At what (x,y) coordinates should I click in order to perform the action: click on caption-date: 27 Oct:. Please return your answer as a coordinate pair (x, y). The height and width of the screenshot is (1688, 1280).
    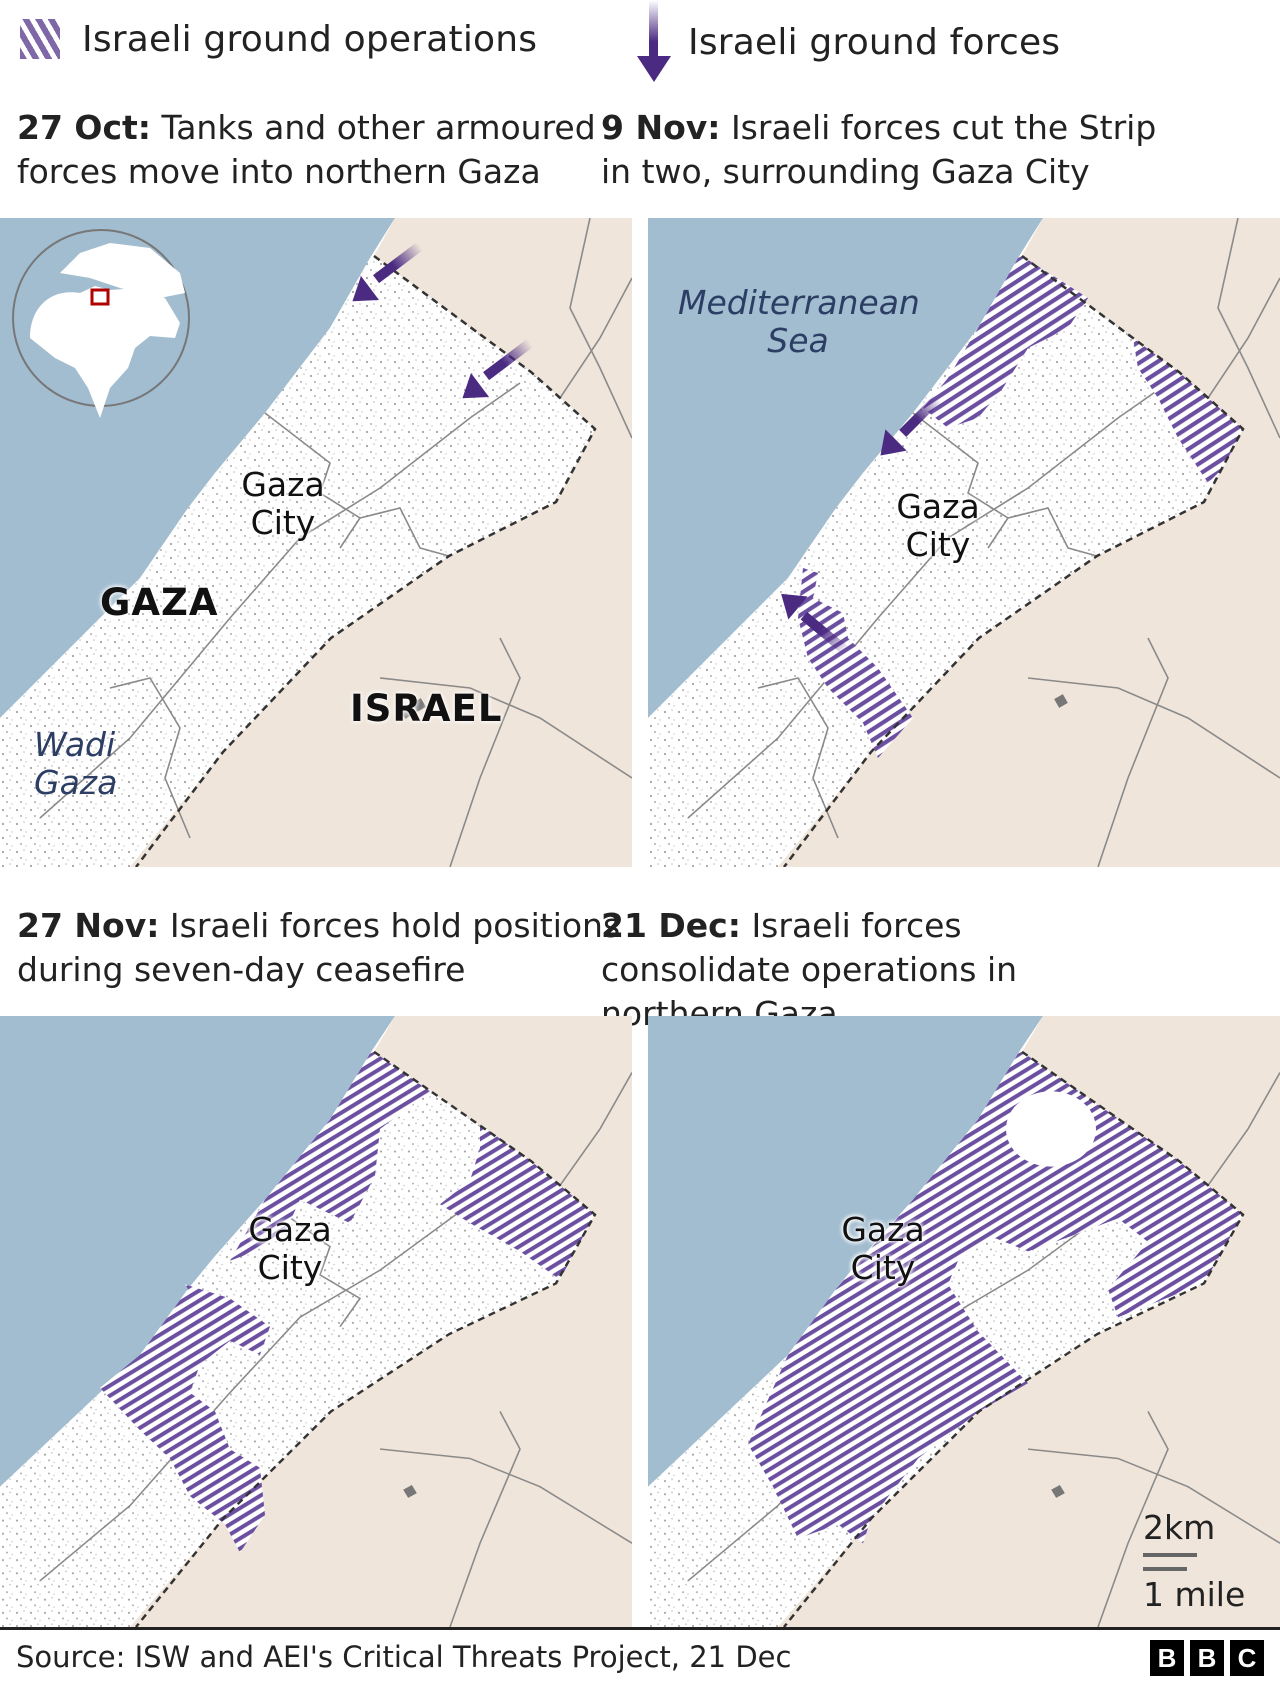
    Looking at the image, I should click on (84, 127).